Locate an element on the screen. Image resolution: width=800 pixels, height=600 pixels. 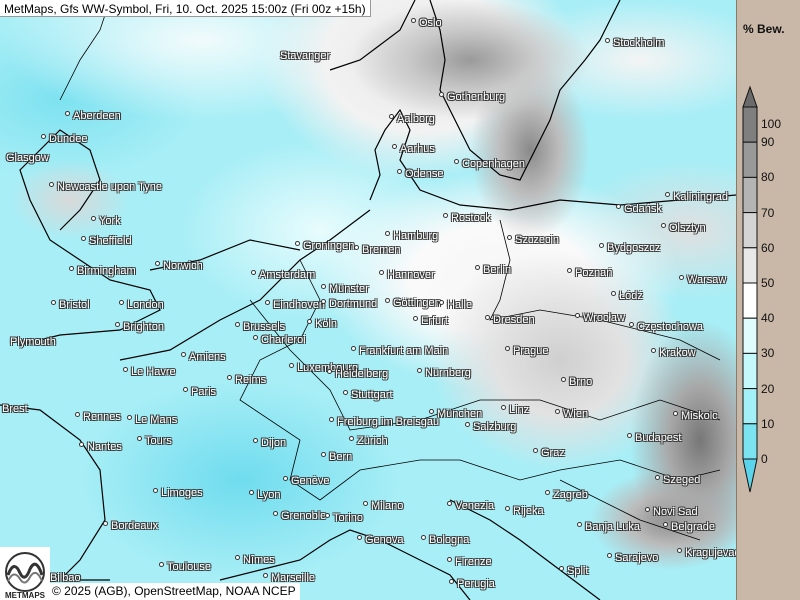
city-name: Gdańsk is located at coordinates (643, 209).